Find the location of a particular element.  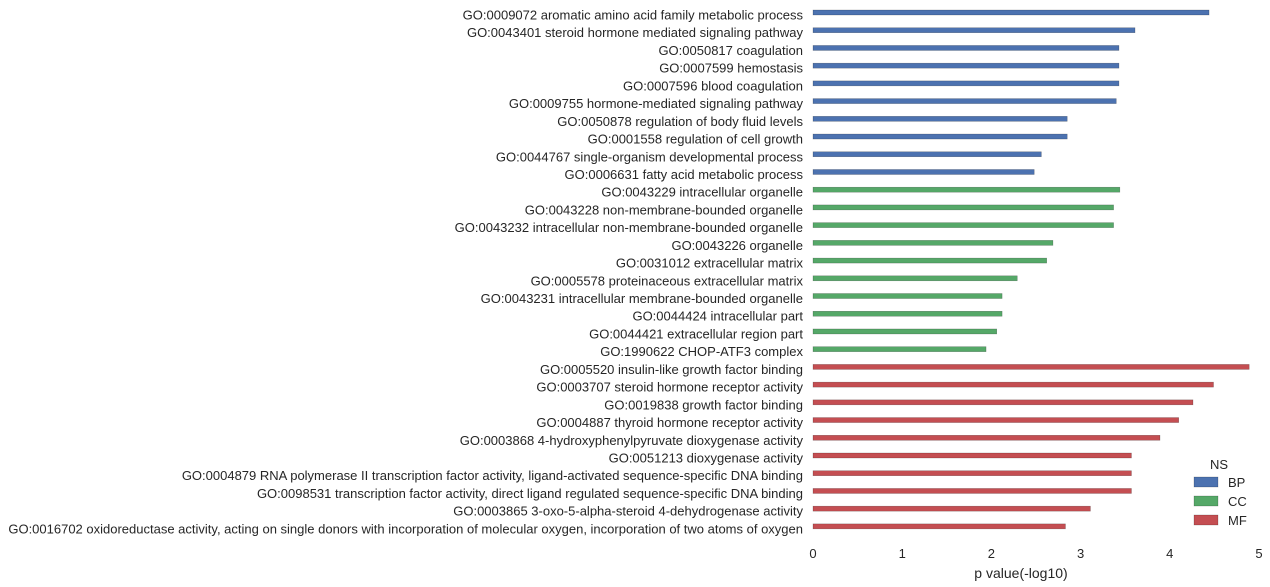

x-tick-label: 5 is located at coordinates (1258, 553).